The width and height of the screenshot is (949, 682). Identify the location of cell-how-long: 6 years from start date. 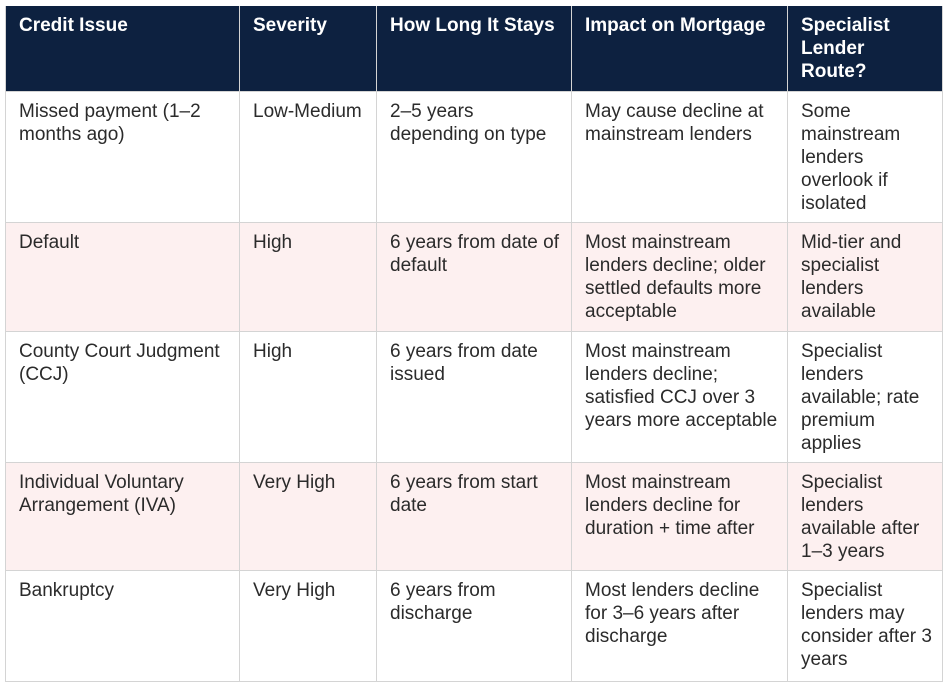
(474, 516).